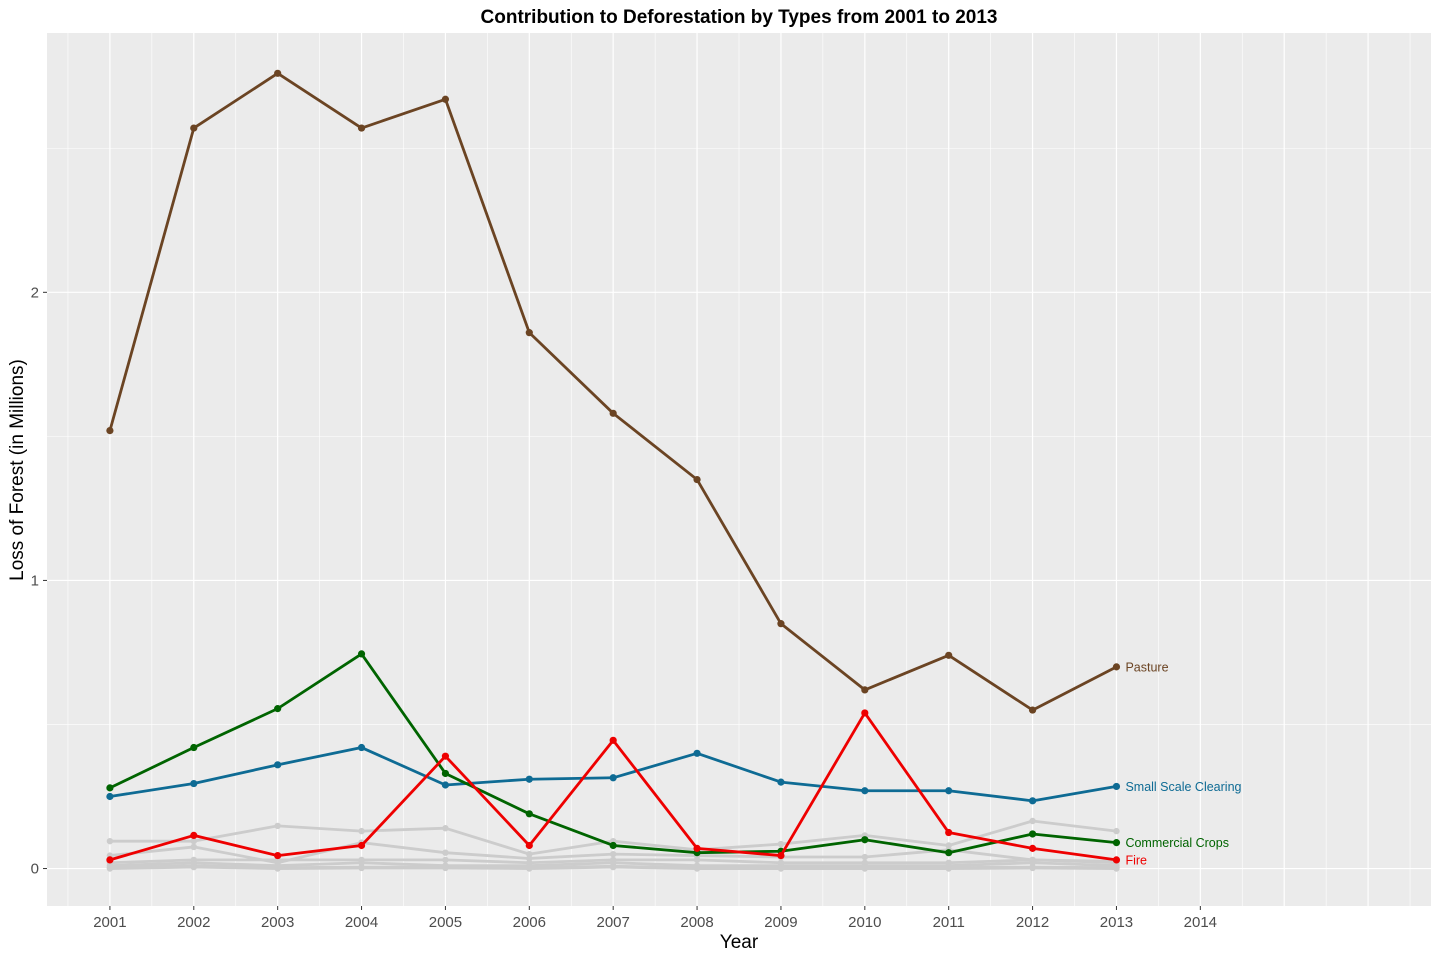 The image size is (1440, 960). I want to click on x-tick-label: 2013, so click(1116, 922).